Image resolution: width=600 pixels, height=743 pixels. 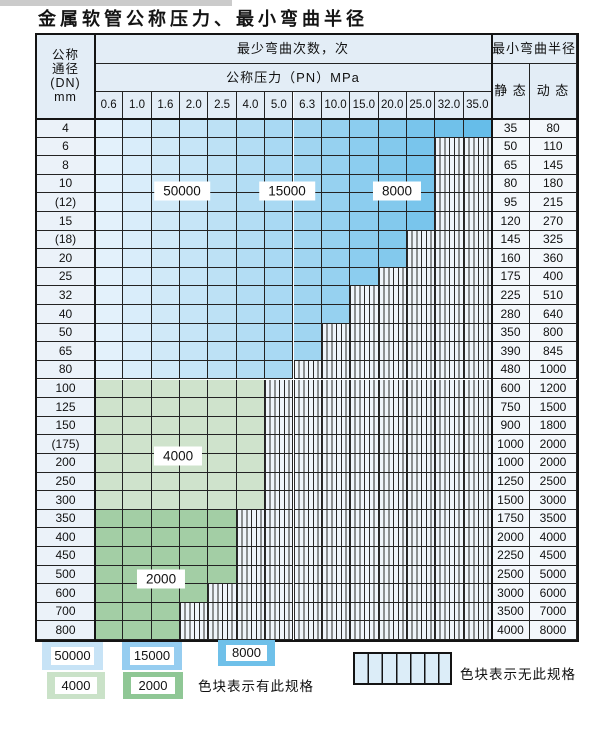 What do you see at coordinates (66, 314) in the screenshot?
I see `dn-cell: 40` at bounding box center [66, 314].